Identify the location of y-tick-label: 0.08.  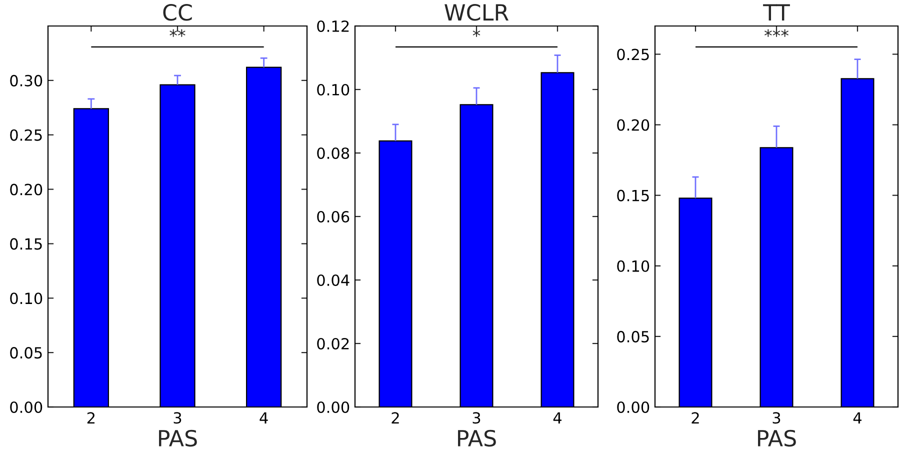
(333, 153).